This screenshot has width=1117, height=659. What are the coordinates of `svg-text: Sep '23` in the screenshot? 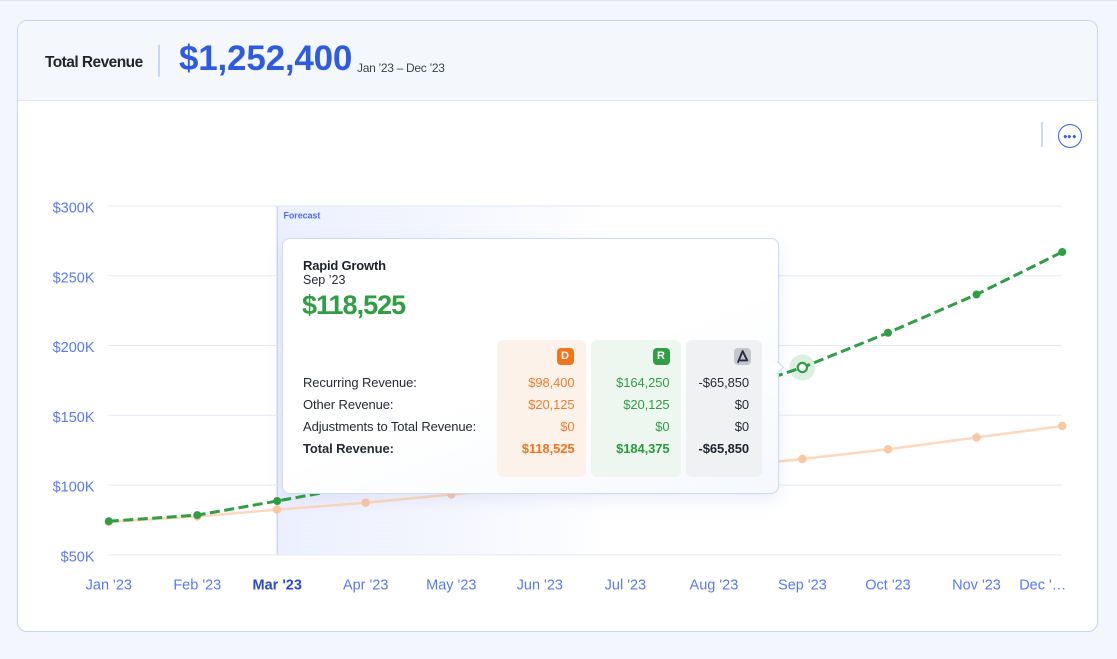 It's located at (802, 586).